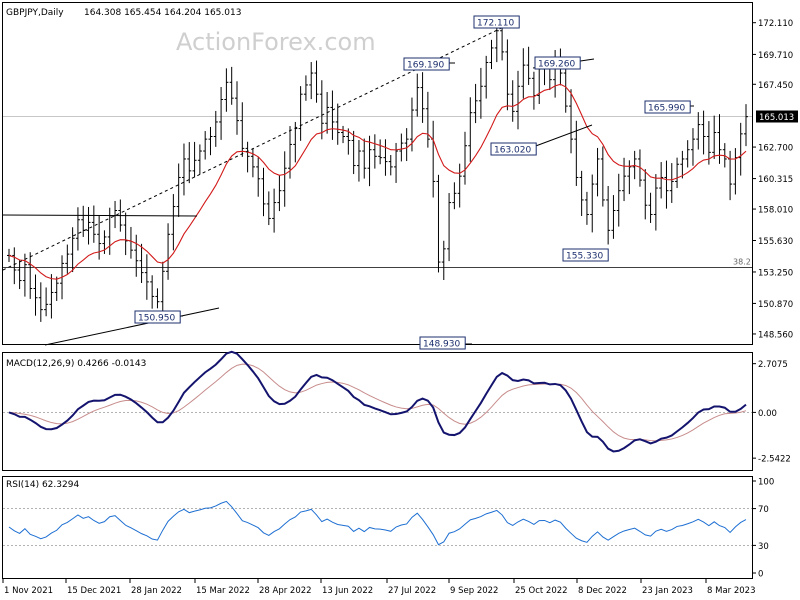 The width and height of the screenshot is (800, 600). I want to click on svg-text: 165.990, so click(666, 109).